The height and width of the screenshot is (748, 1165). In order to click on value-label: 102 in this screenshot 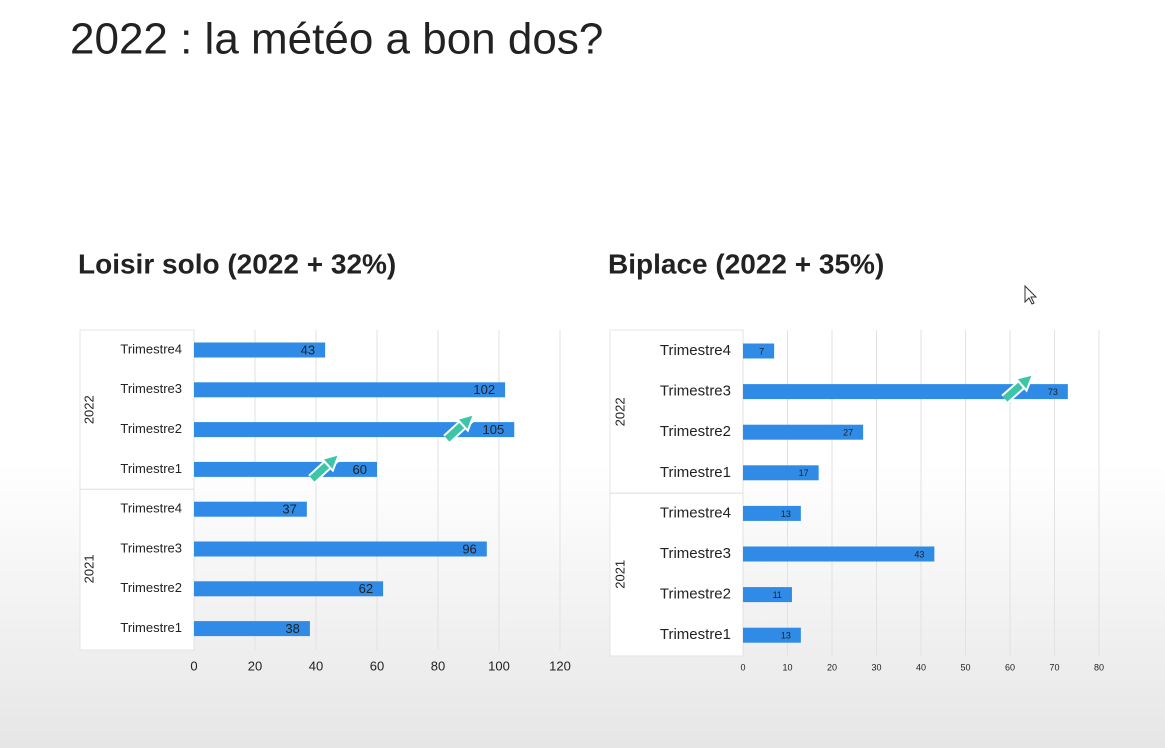, I will do `click(484, 389)`.